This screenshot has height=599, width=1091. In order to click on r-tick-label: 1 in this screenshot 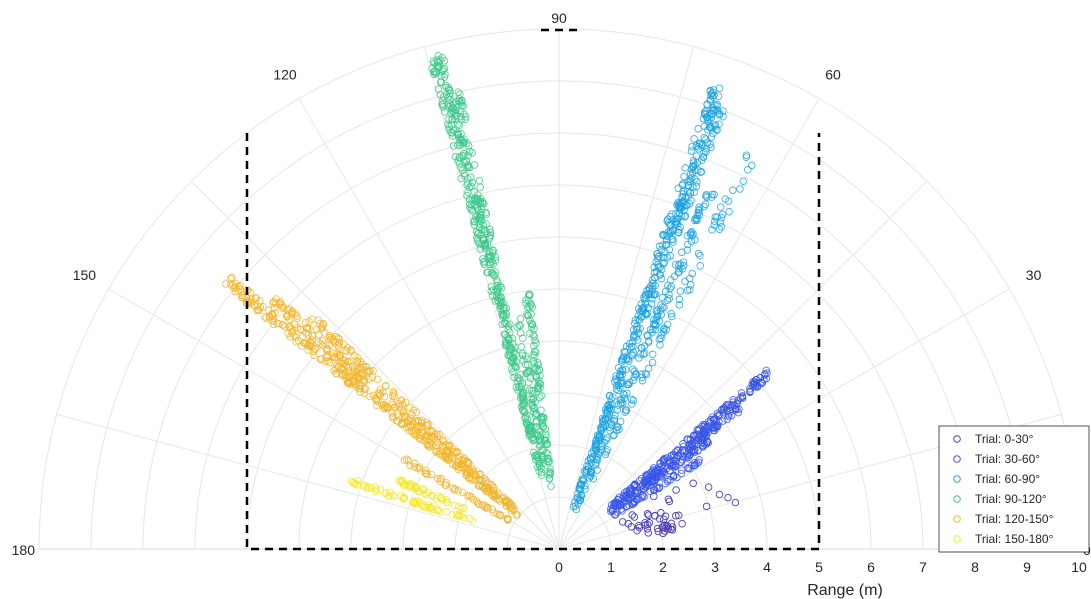, I will do `click(611, 567)`.